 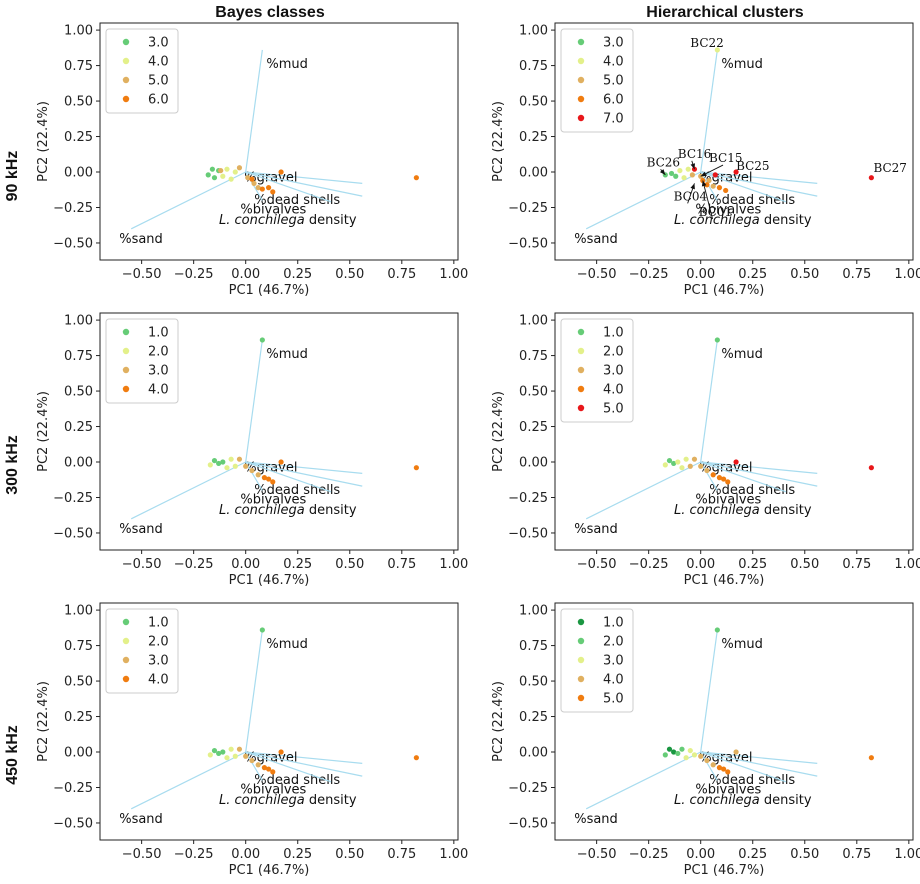 I want to click on y-tick-label: 1.00, so click(x=533, y=31).